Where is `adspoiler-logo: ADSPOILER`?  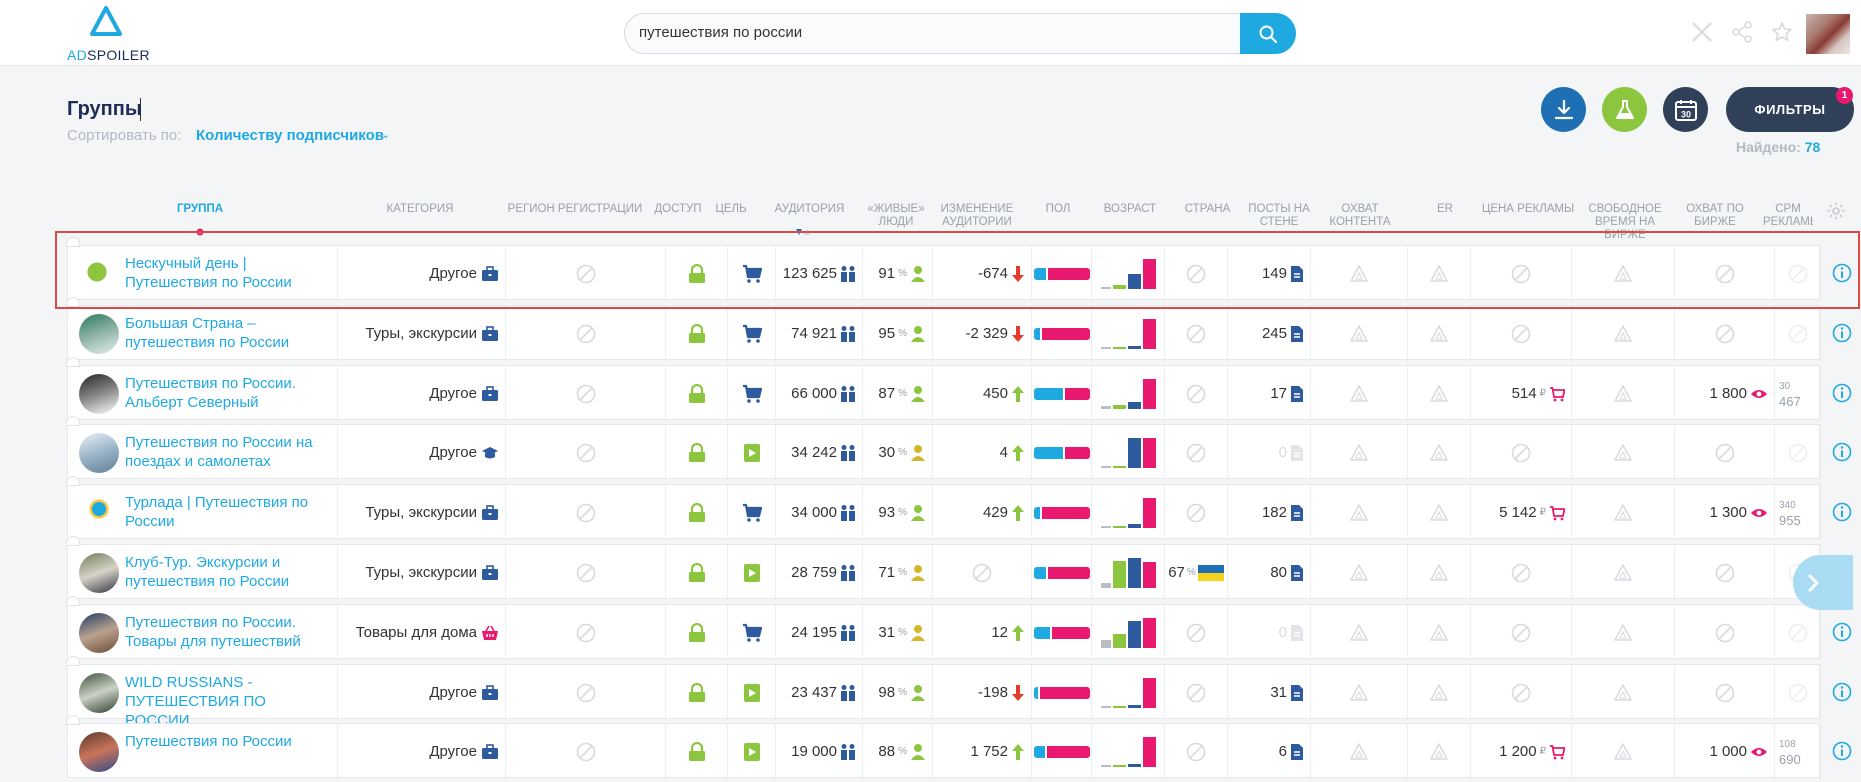
adspoiler-logo: ADSPOILER is located at coordinates (110, 34).